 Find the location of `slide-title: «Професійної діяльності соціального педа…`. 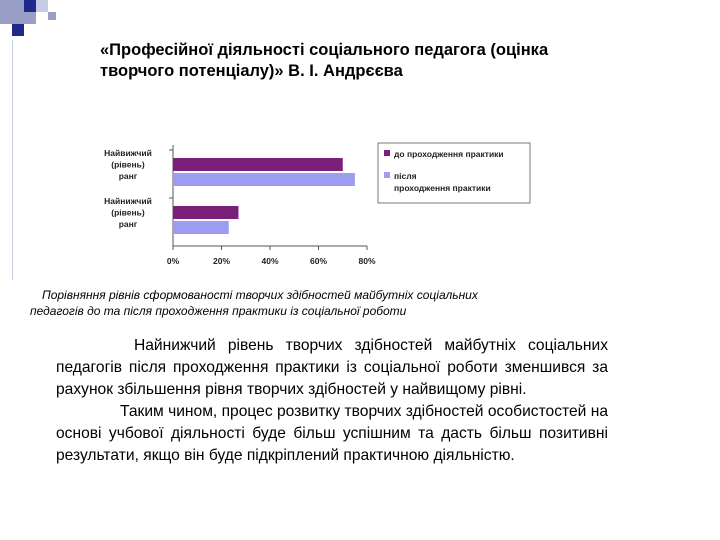

slide-title: «Професійної діяльності соціального педа… is located at coordinates (324, 60).